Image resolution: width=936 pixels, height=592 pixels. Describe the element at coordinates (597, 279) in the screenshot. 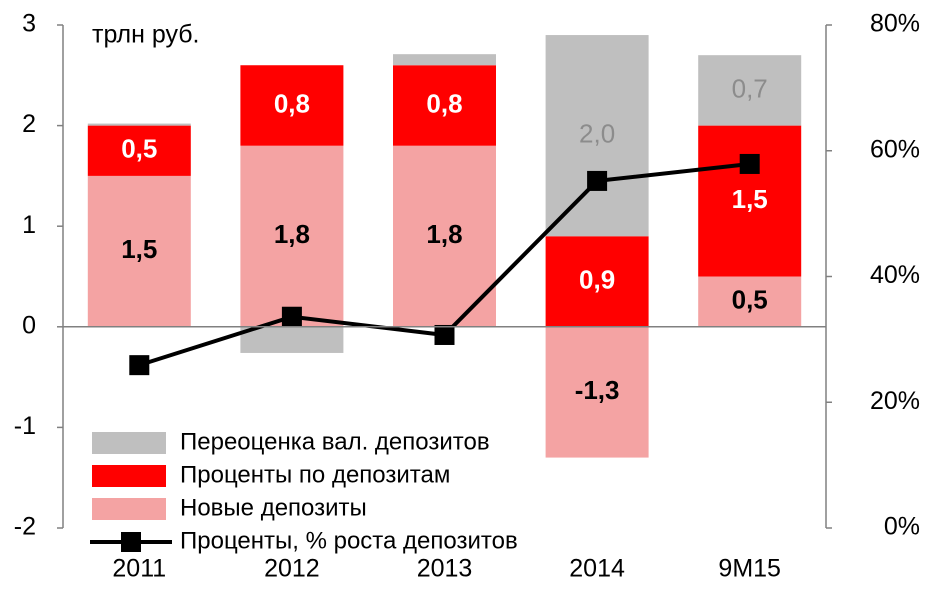

I see `value-label: 0,9` at that location.